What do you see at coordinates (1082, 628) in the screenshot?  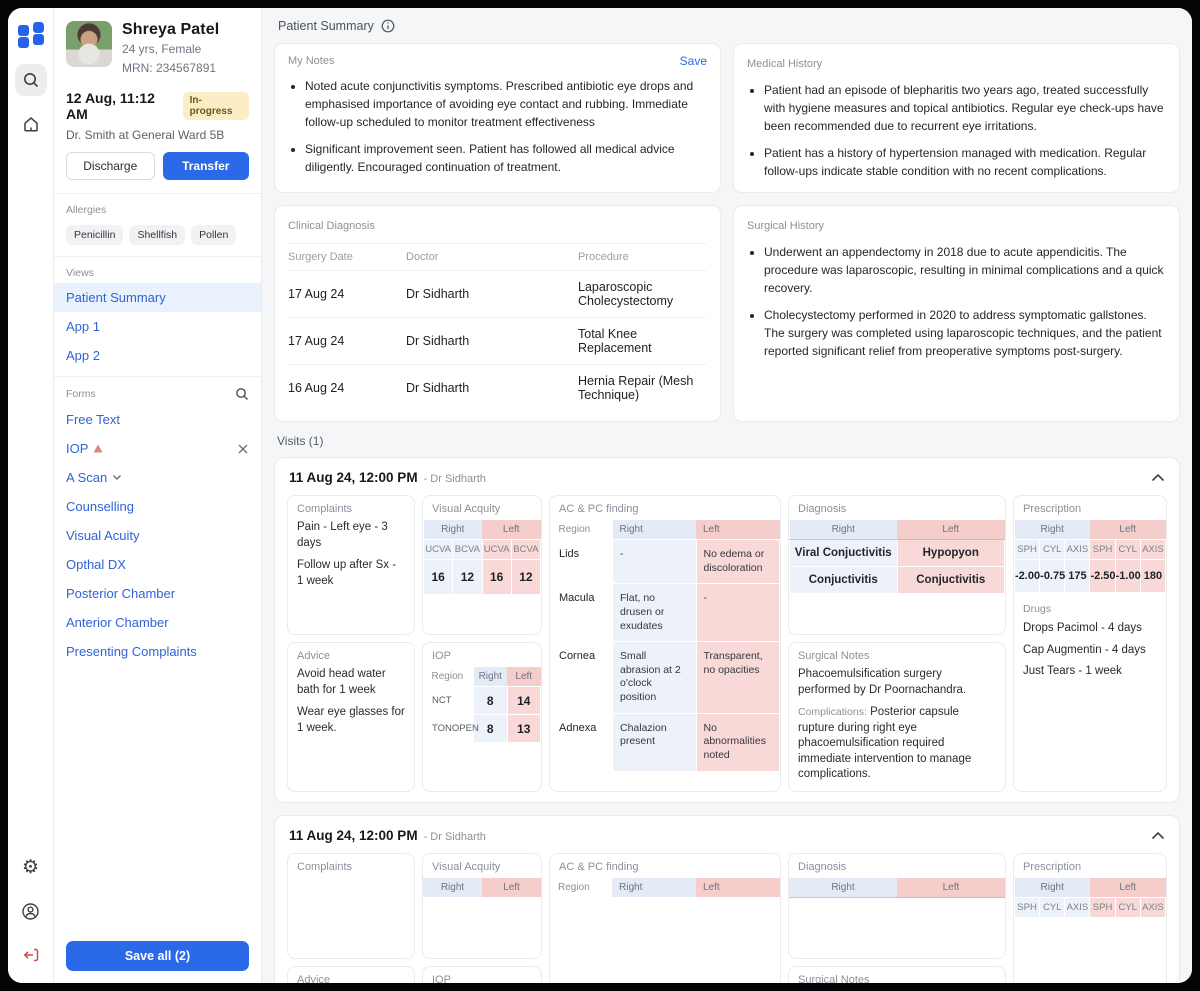 I see `drug-line: Drops Pacimol - 4 days` at bounding box center [1082, 628].